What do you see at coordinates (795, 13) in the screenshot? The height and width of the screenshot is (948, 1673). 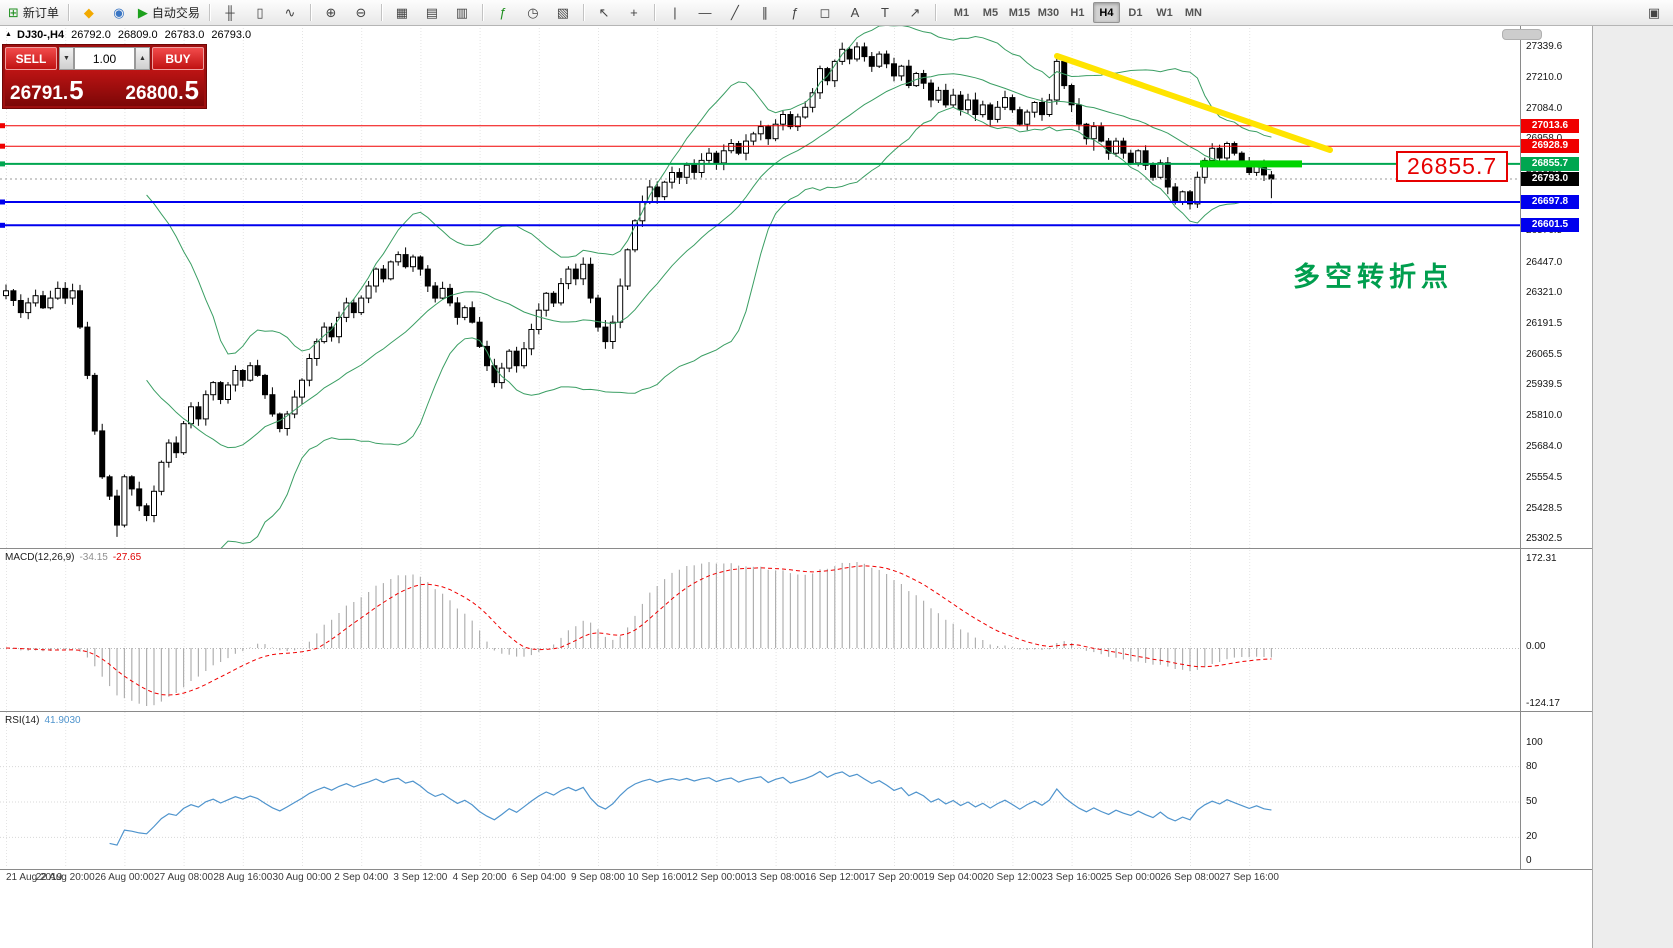 I see `fibonacci-button: ƒ` at bounding box center [795, 13].